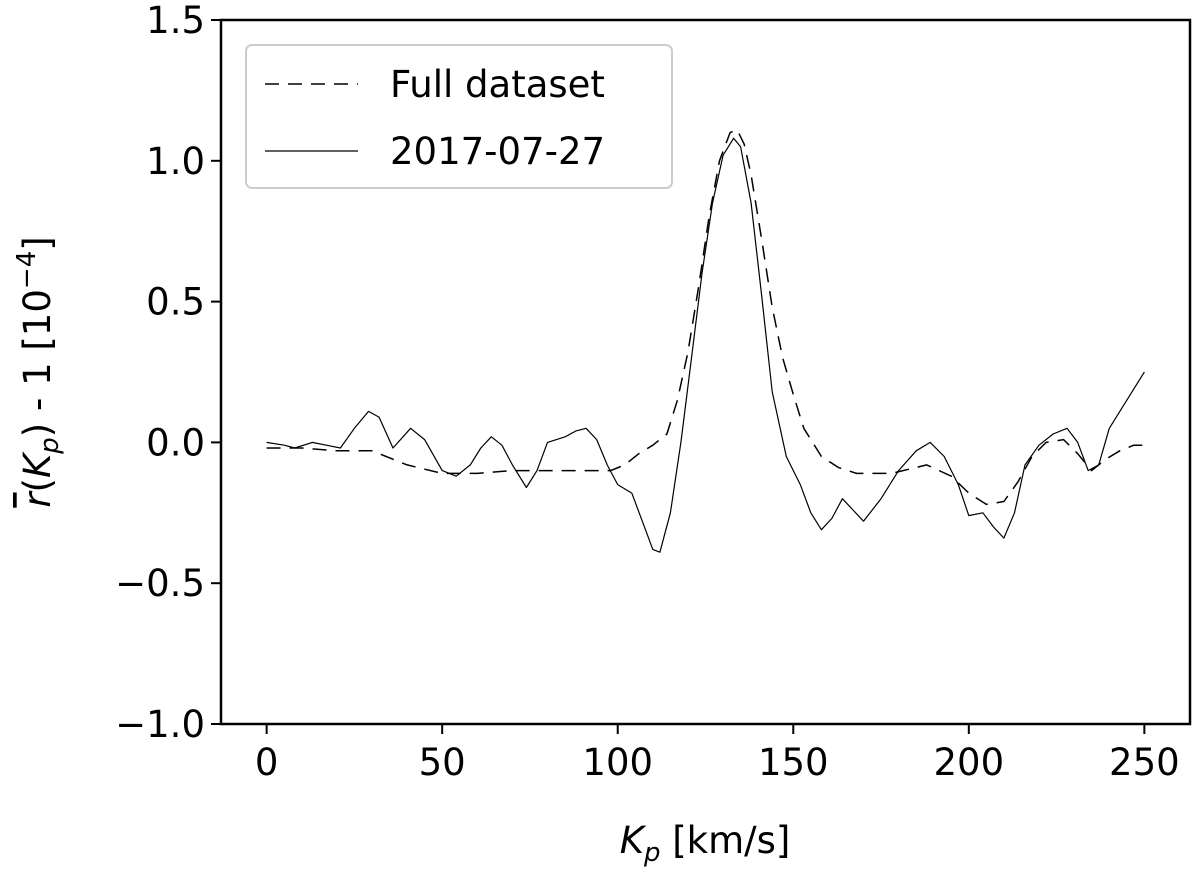 Image resolution: width=1200 pixels, height=871 pixels. I want to click on y-tick-label: −1.0, so click(160, 724).